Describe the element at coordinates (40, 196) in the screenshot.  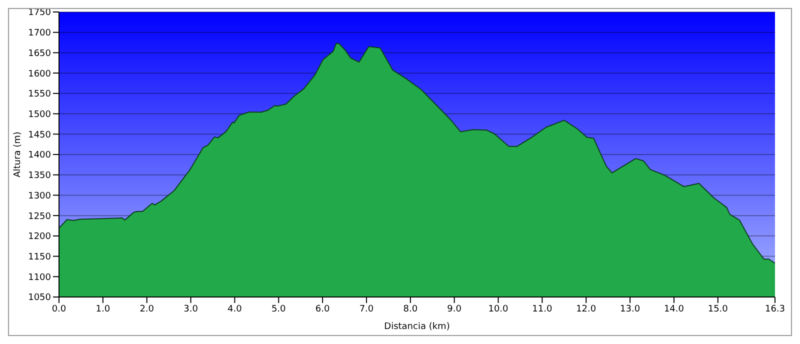
I see `y-tick-label: 1300` at that location.